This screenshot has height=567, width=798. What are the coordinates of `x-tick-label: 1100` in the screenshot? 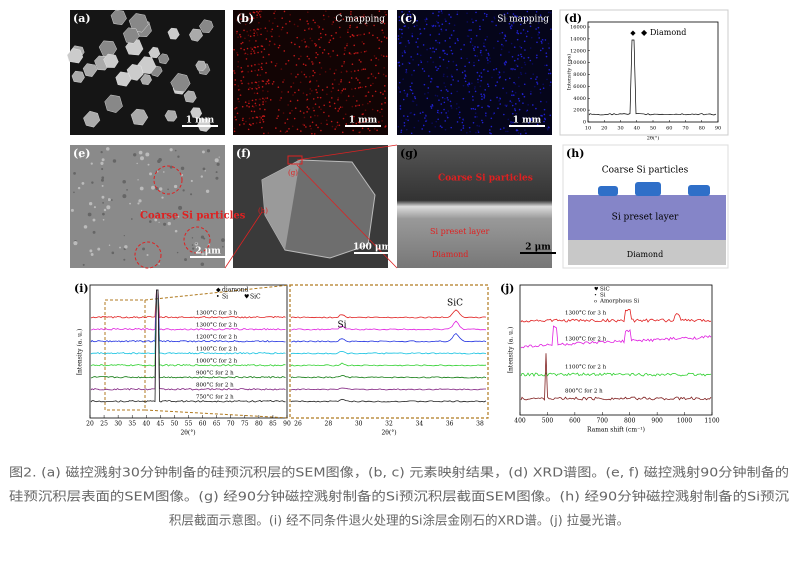 It's located at (711, 421).